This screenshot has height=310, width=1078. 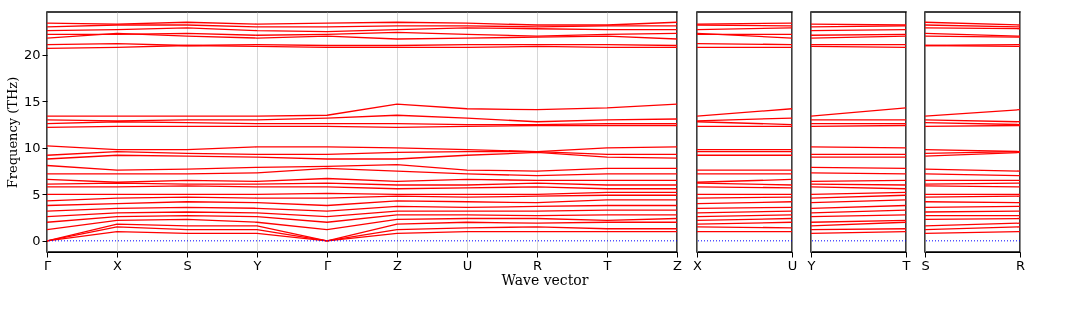 I want to click on x-axis-title: Wave vector, so click(x=545, y=280).